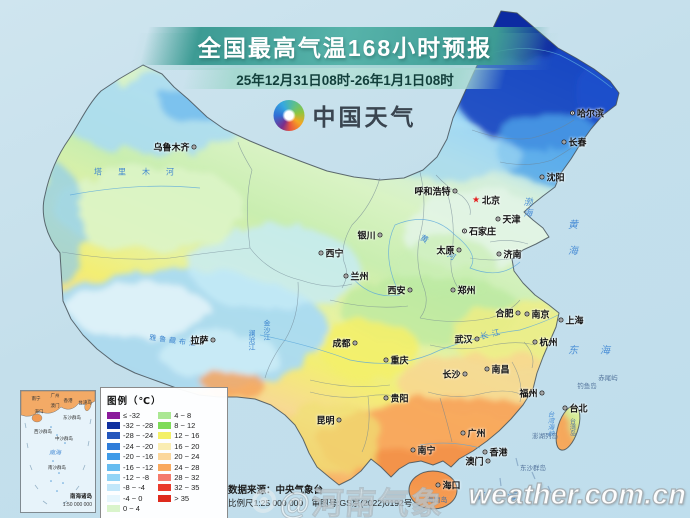  Describe the element at coordinates (55, 395) in the screenshot. I see `inset-place-label: 广州` at that location.